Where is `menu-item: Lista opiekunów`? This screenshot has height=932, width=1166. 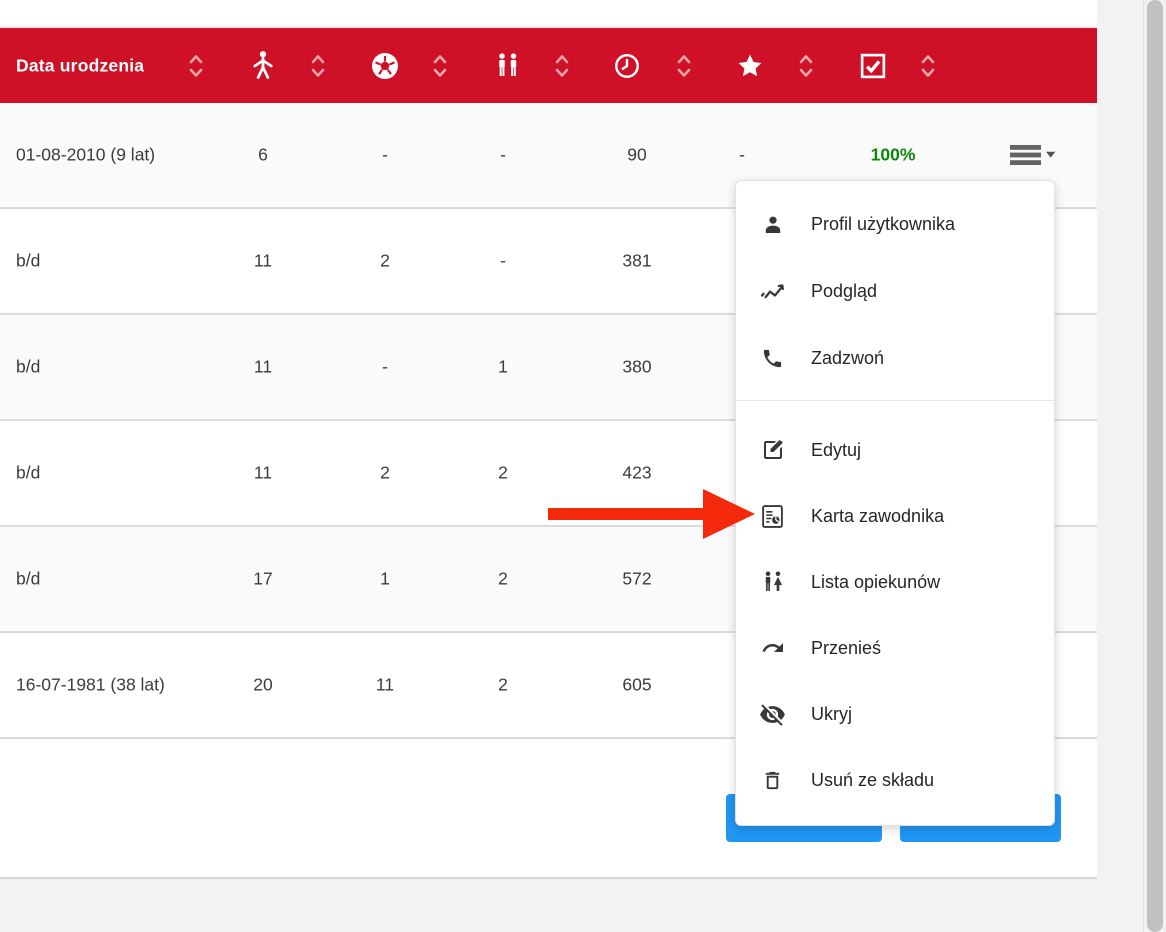
menu-item: Lista opiekunów is located at coordinates (895, 582).